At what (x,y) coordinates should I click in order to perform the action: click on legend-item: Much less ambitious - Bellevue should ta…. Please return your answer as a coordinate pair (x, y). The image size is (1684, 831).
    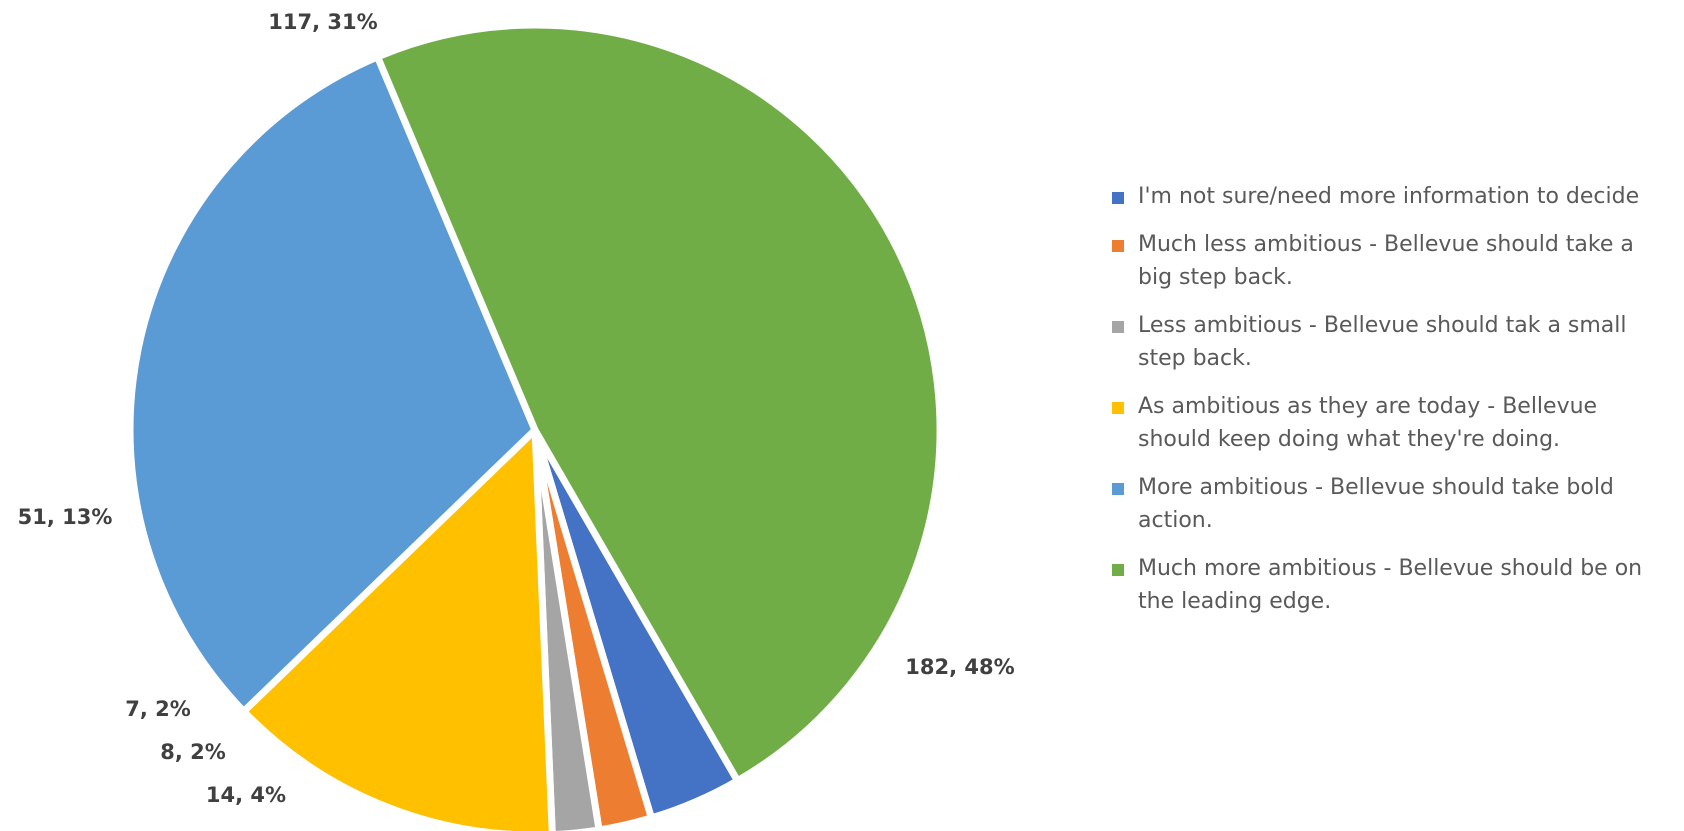
    Looking at the image, I should click on (1390, 261).